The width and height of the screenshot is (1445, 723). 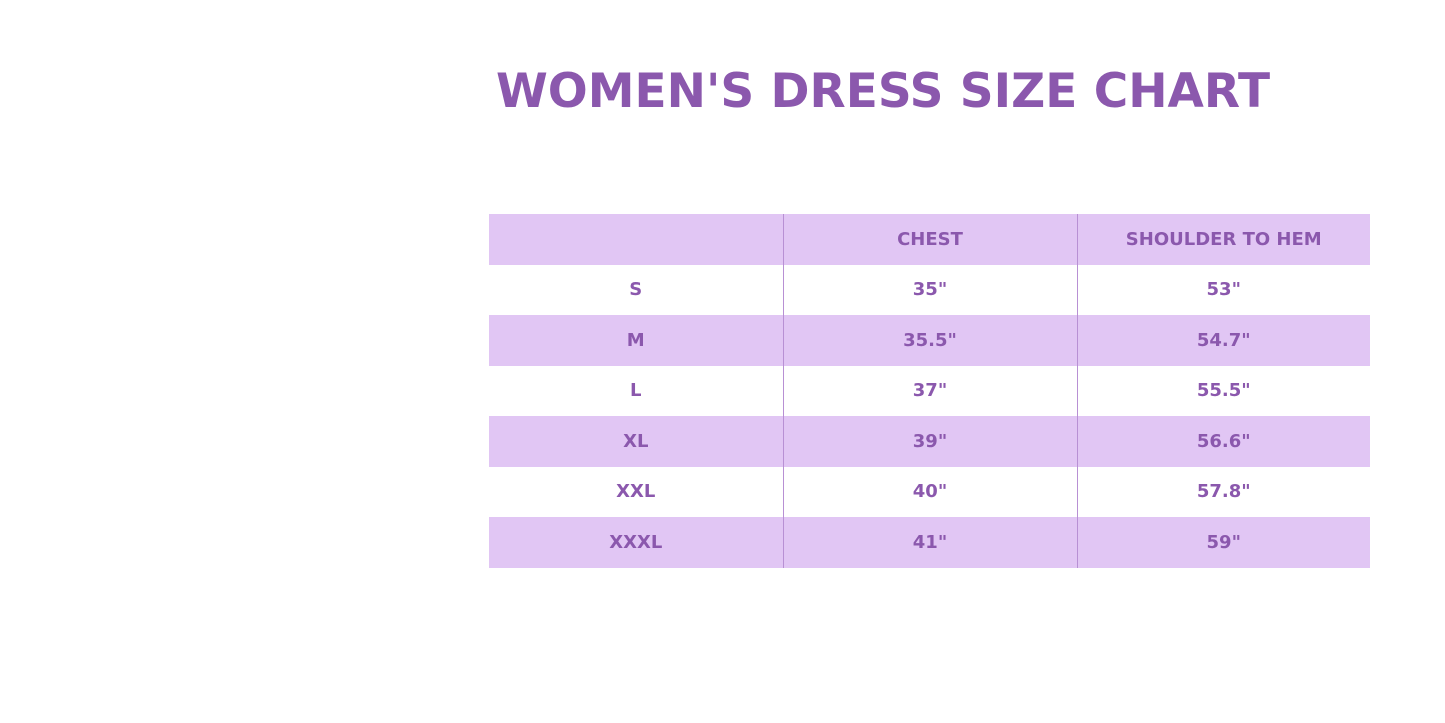 I want to click on chest-cell: 35", so click(x=929, y=289).